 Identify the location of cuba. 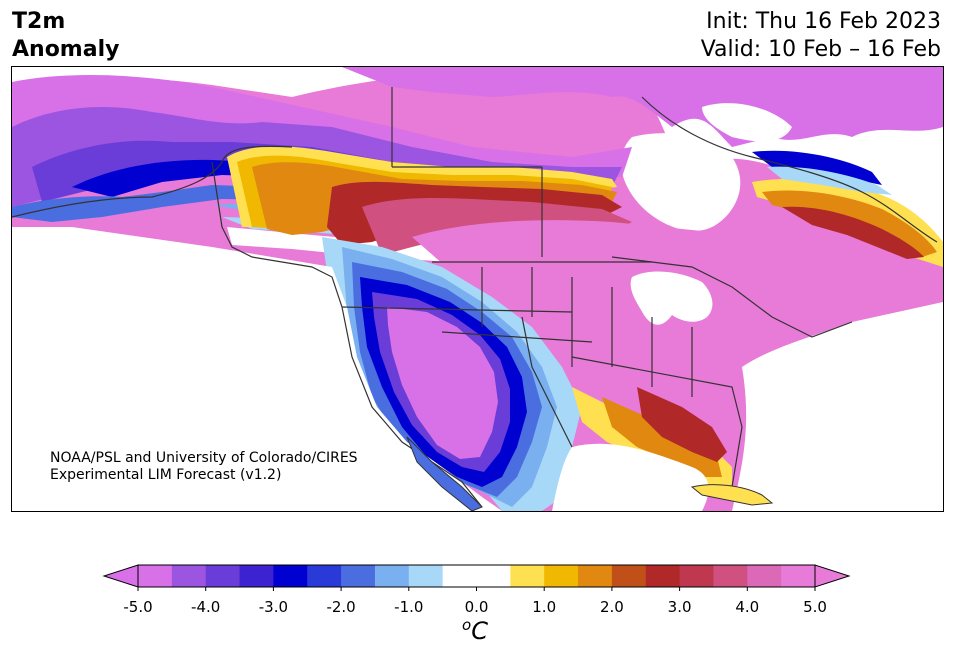
(732, 495).